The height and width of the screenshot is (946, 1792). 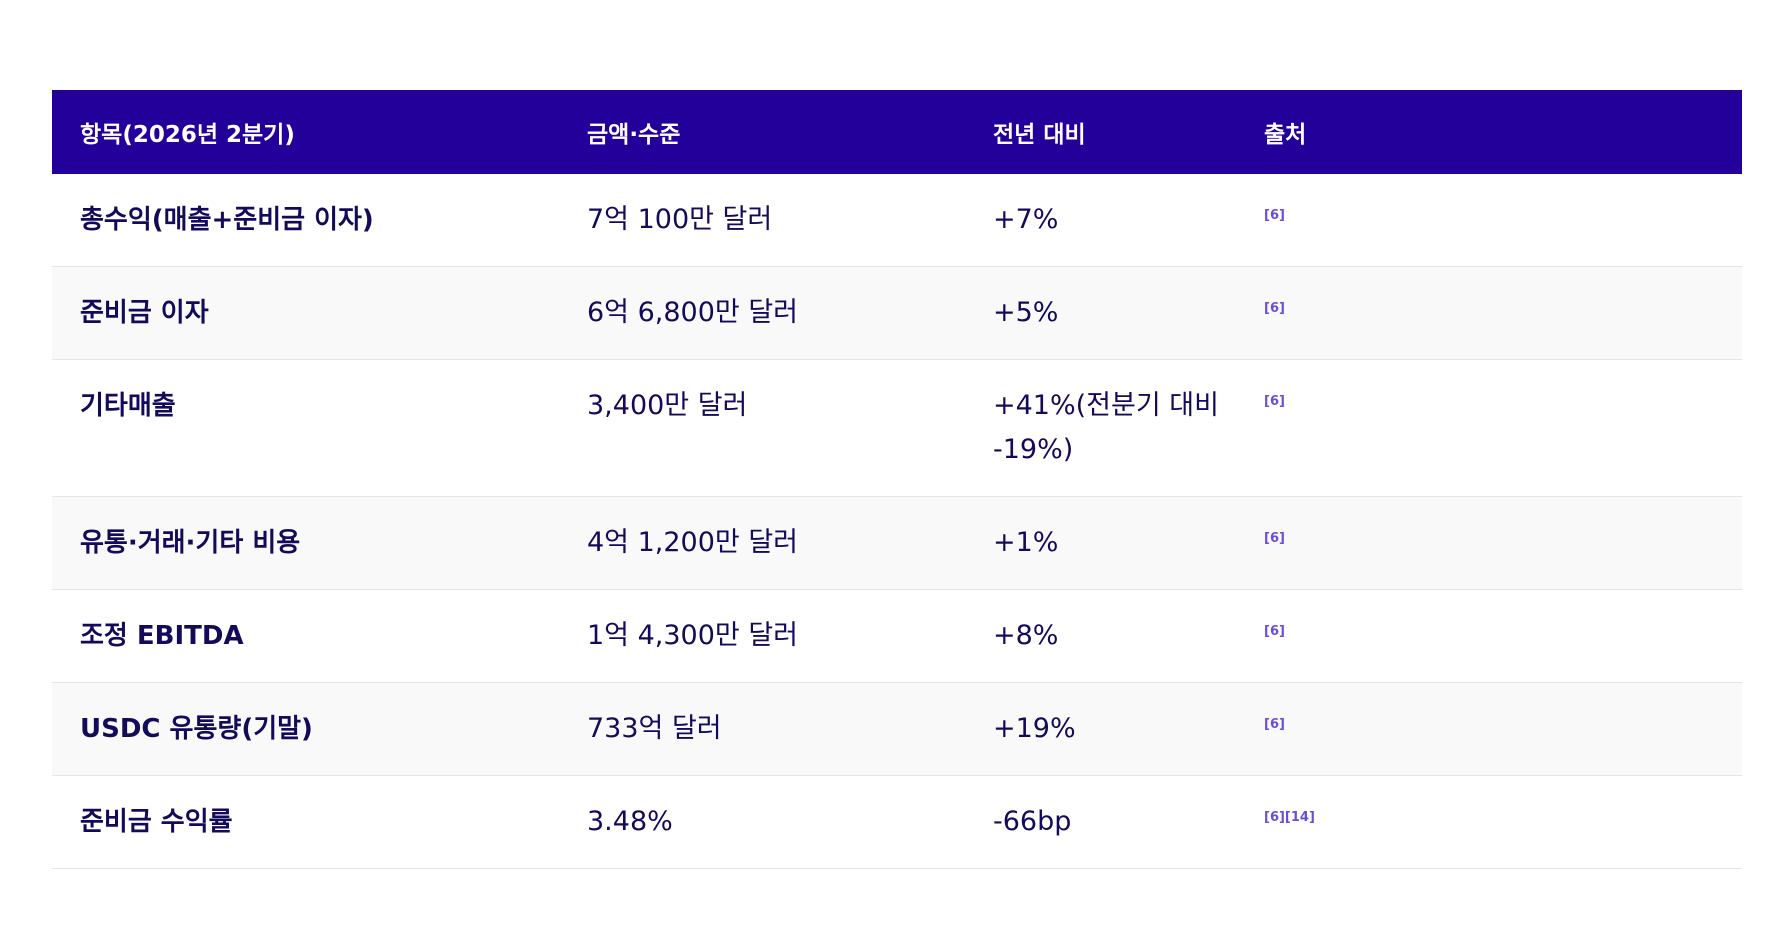 I want to click on header-yoy: 전년 대비, so click(x=1039, y=135).